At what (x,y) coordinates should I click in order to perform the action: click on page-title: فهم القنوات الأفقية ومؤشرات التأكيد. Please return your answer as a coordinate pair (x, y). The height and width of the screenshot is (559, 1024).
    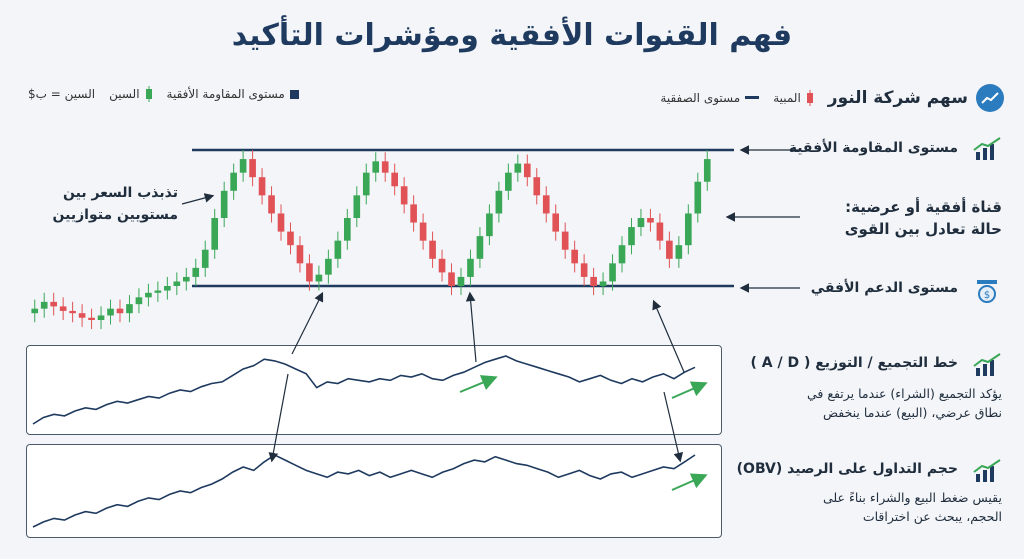
    Looking at the image, I should click on (512, 35).